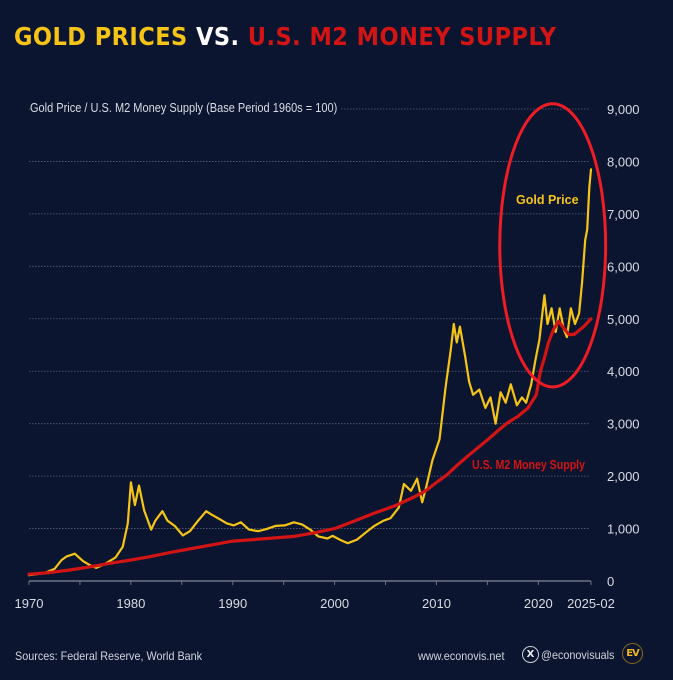 This screenshot has height=680, width=673. Describe the element at coordinates (623, 319) in the screenshot. I see `y-tick-label: 5,000` at that location.